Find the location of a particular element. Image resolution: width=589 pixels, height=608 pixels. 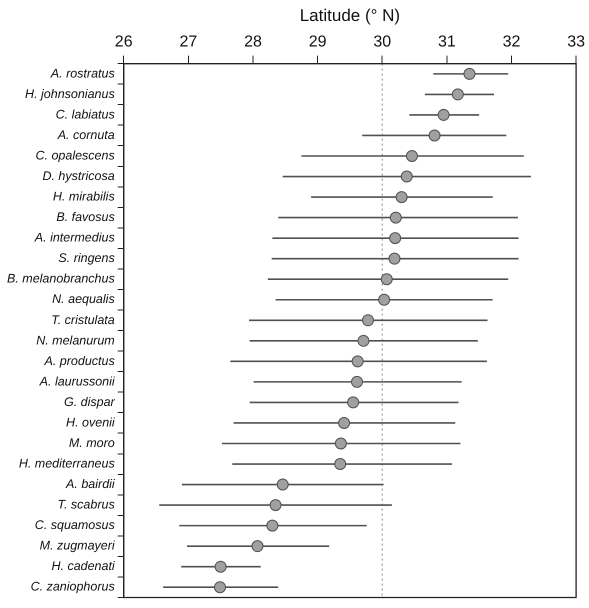

x-tick-label: 26 is located at coordinates (123, 41).